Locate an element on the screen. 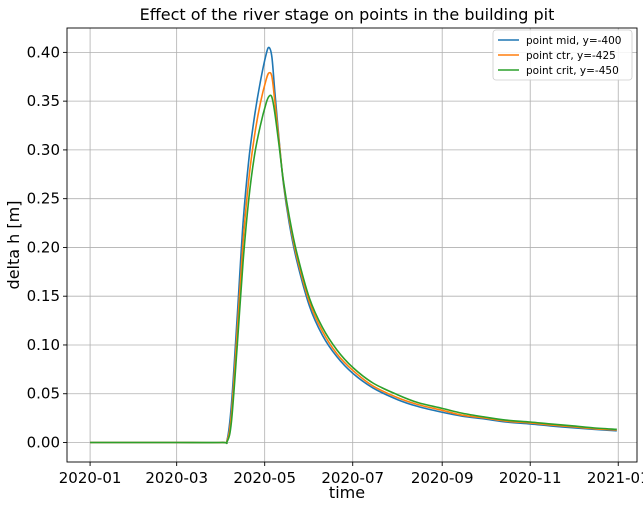  y-axis-ticks: 0.00 0.05 0.10 0.15 0.20 0.25 0.30 0.35 0.40 is located at coordinates (47, 247).